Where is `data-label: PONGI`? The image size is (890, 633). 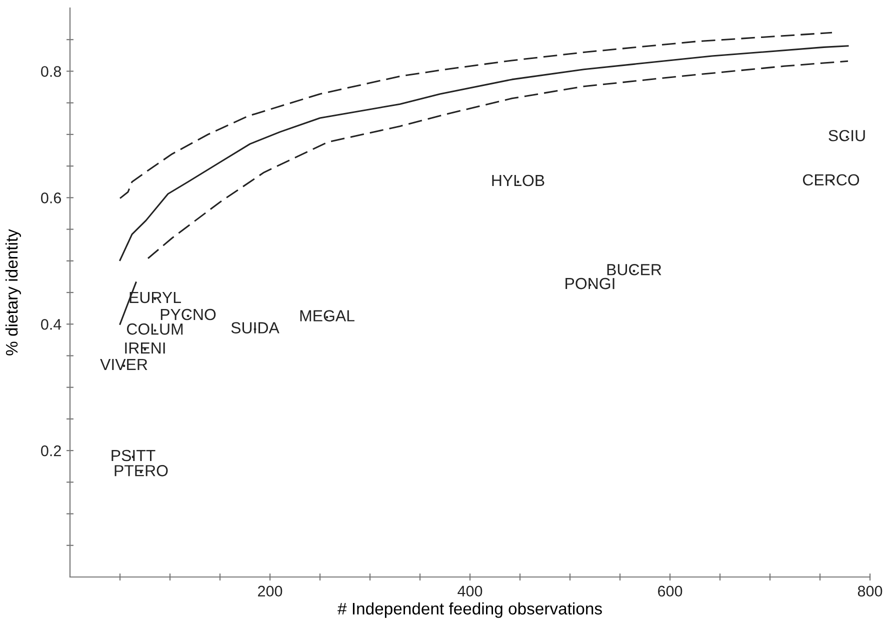 data-label: PONGI is located at coordinates (590, 284).